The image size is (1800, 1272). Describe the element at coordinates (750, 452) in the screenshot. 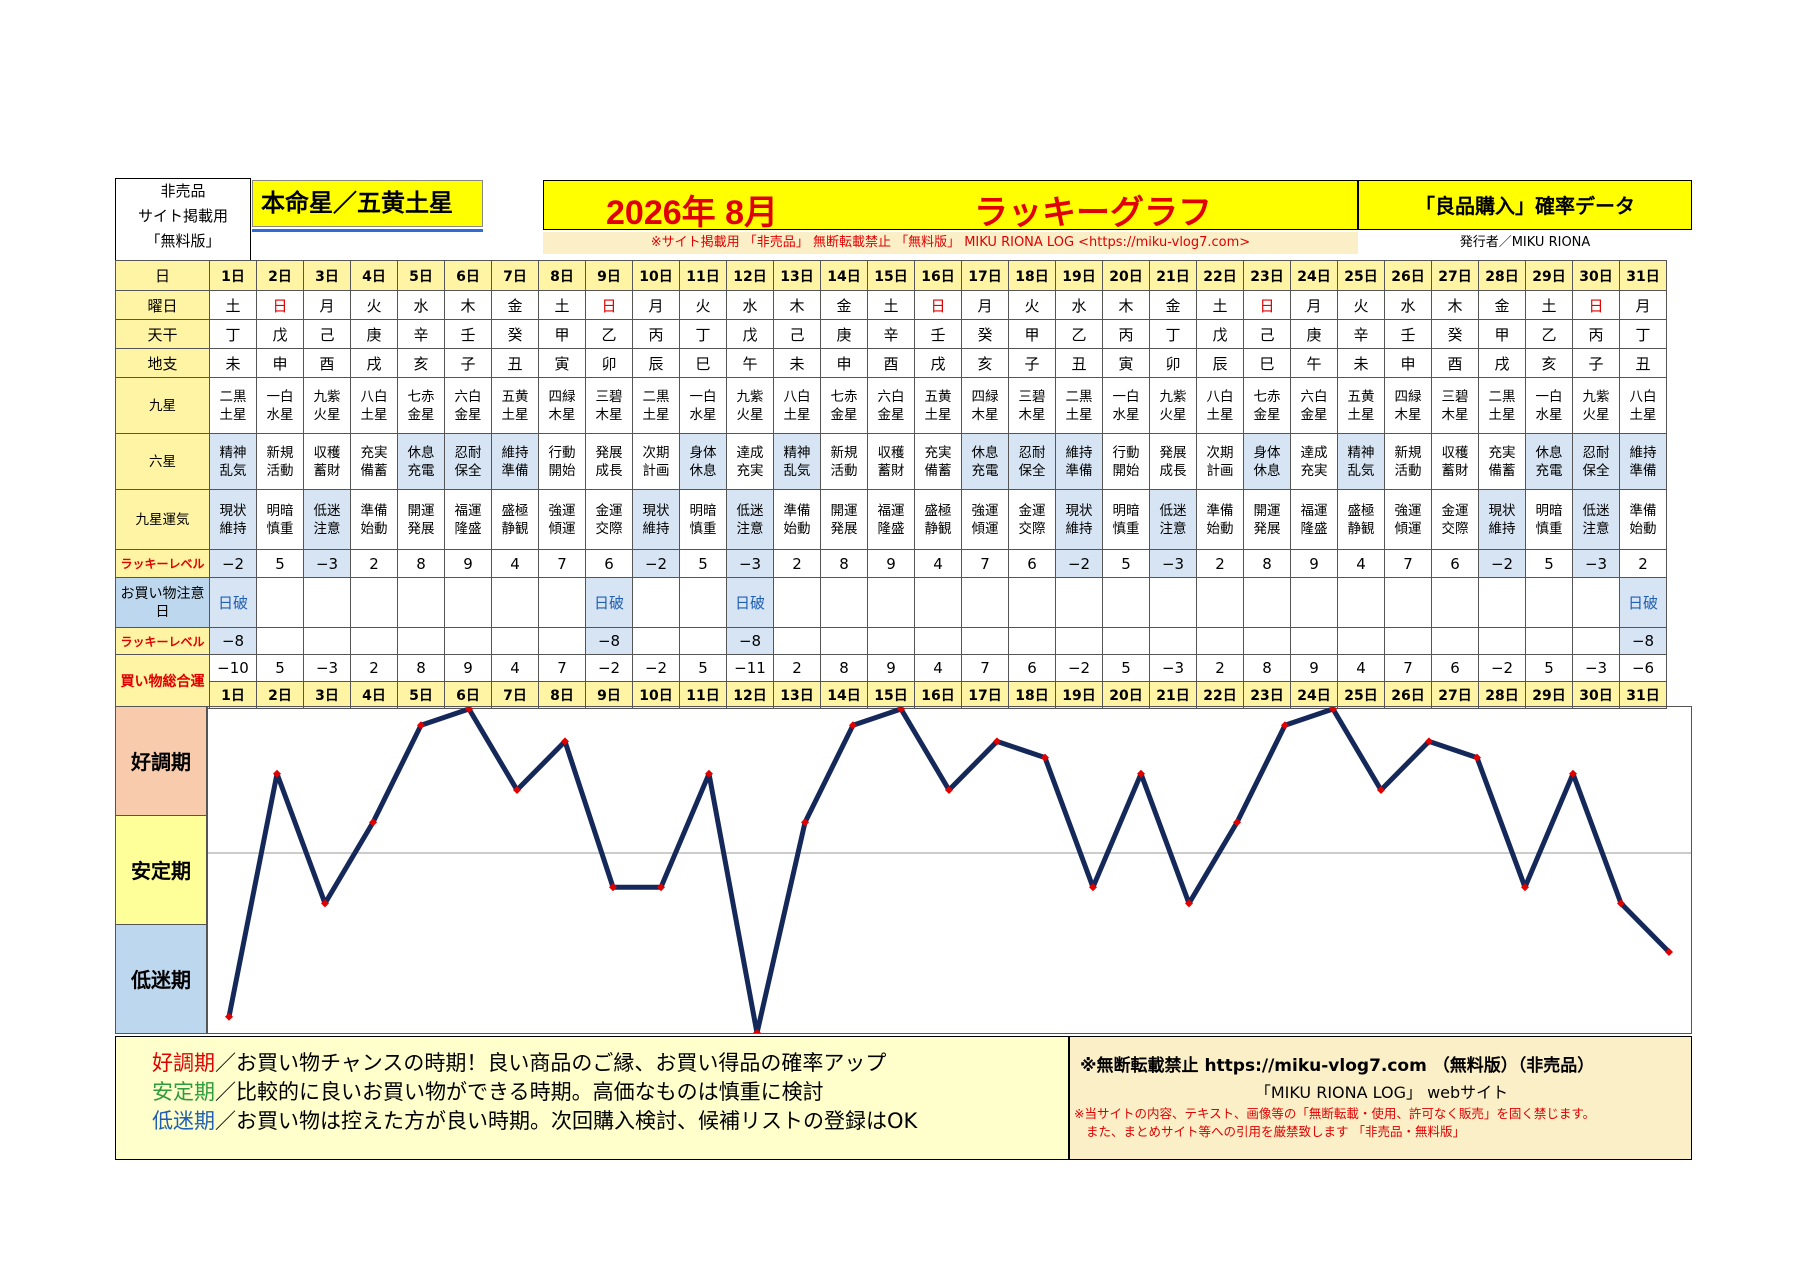

I see `cell-line: 達成` at that location.